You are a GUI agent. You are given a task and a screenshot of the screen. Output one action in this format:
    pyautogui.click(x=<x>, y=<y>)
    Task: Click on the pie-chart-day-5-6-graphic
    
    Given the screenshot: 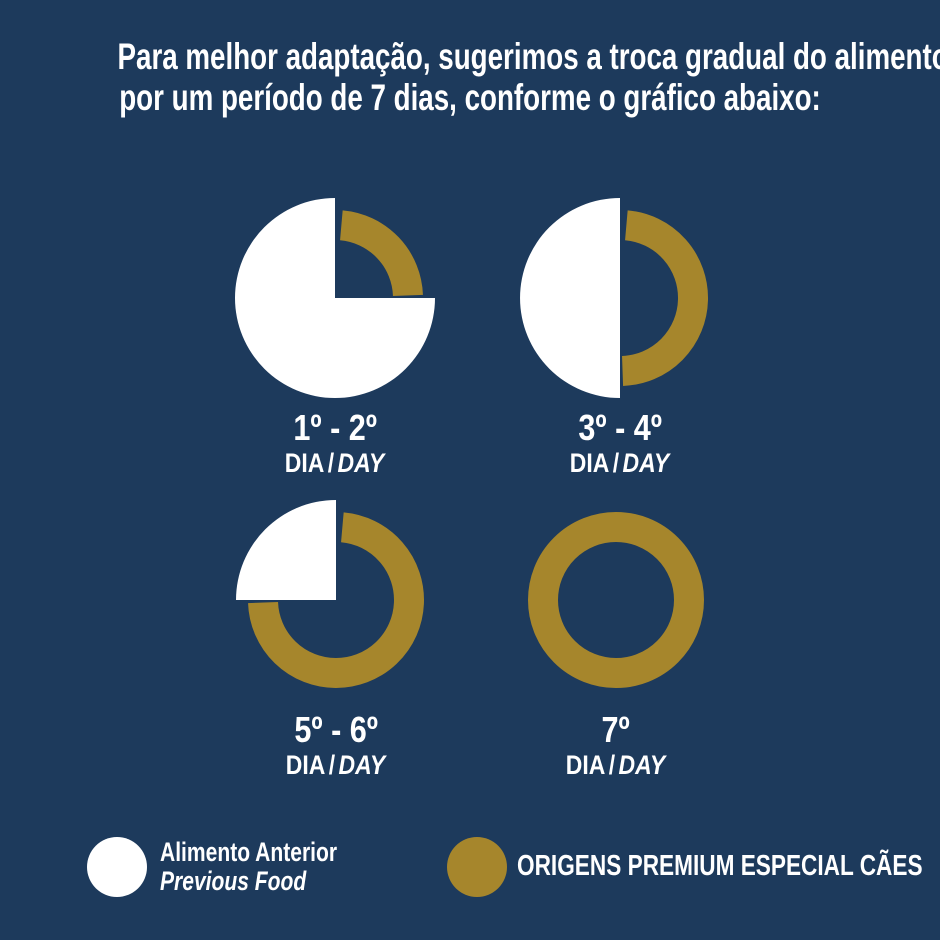 What is the action you would take?
    pyautogui.click(x=330, y=594)
    